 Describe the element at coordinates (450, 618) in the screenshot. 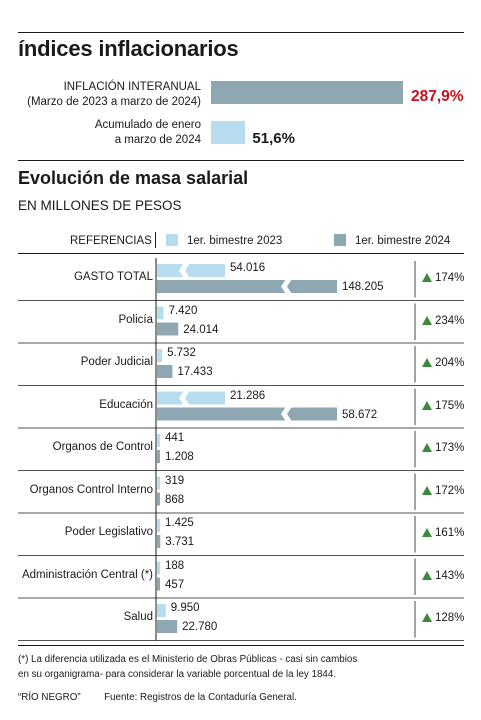

I see `change-value: 128%` at that location.